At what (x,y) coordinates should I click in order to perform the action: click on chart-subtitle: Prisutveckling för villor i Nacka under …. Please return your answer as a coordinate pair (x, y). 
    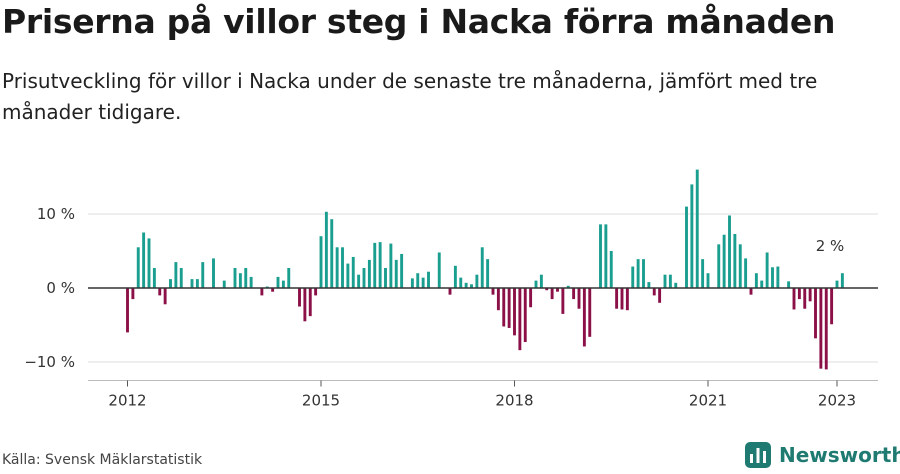
    Looking at the image, I should click on (410, 96).